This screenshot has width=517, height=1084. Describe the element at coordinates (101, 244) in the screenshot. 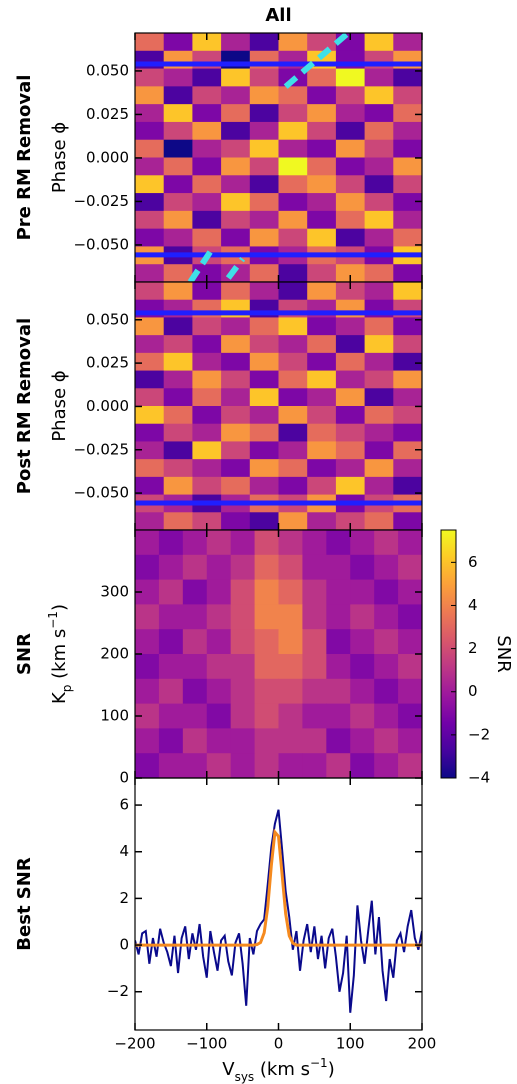

I see `y-tick-label: −0.050` at that location.